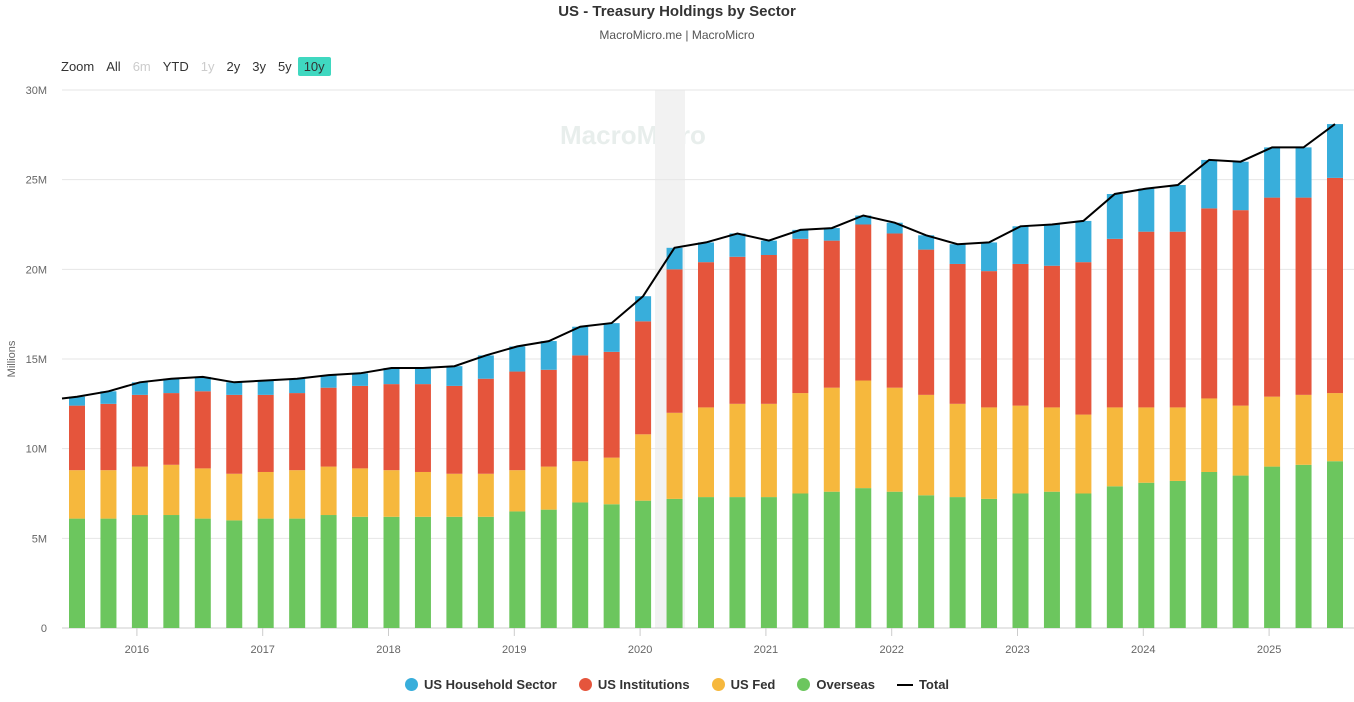 This screenshot has width=1354, height=702. I want to click on legend-label: US Institutions, so click(643, 684).